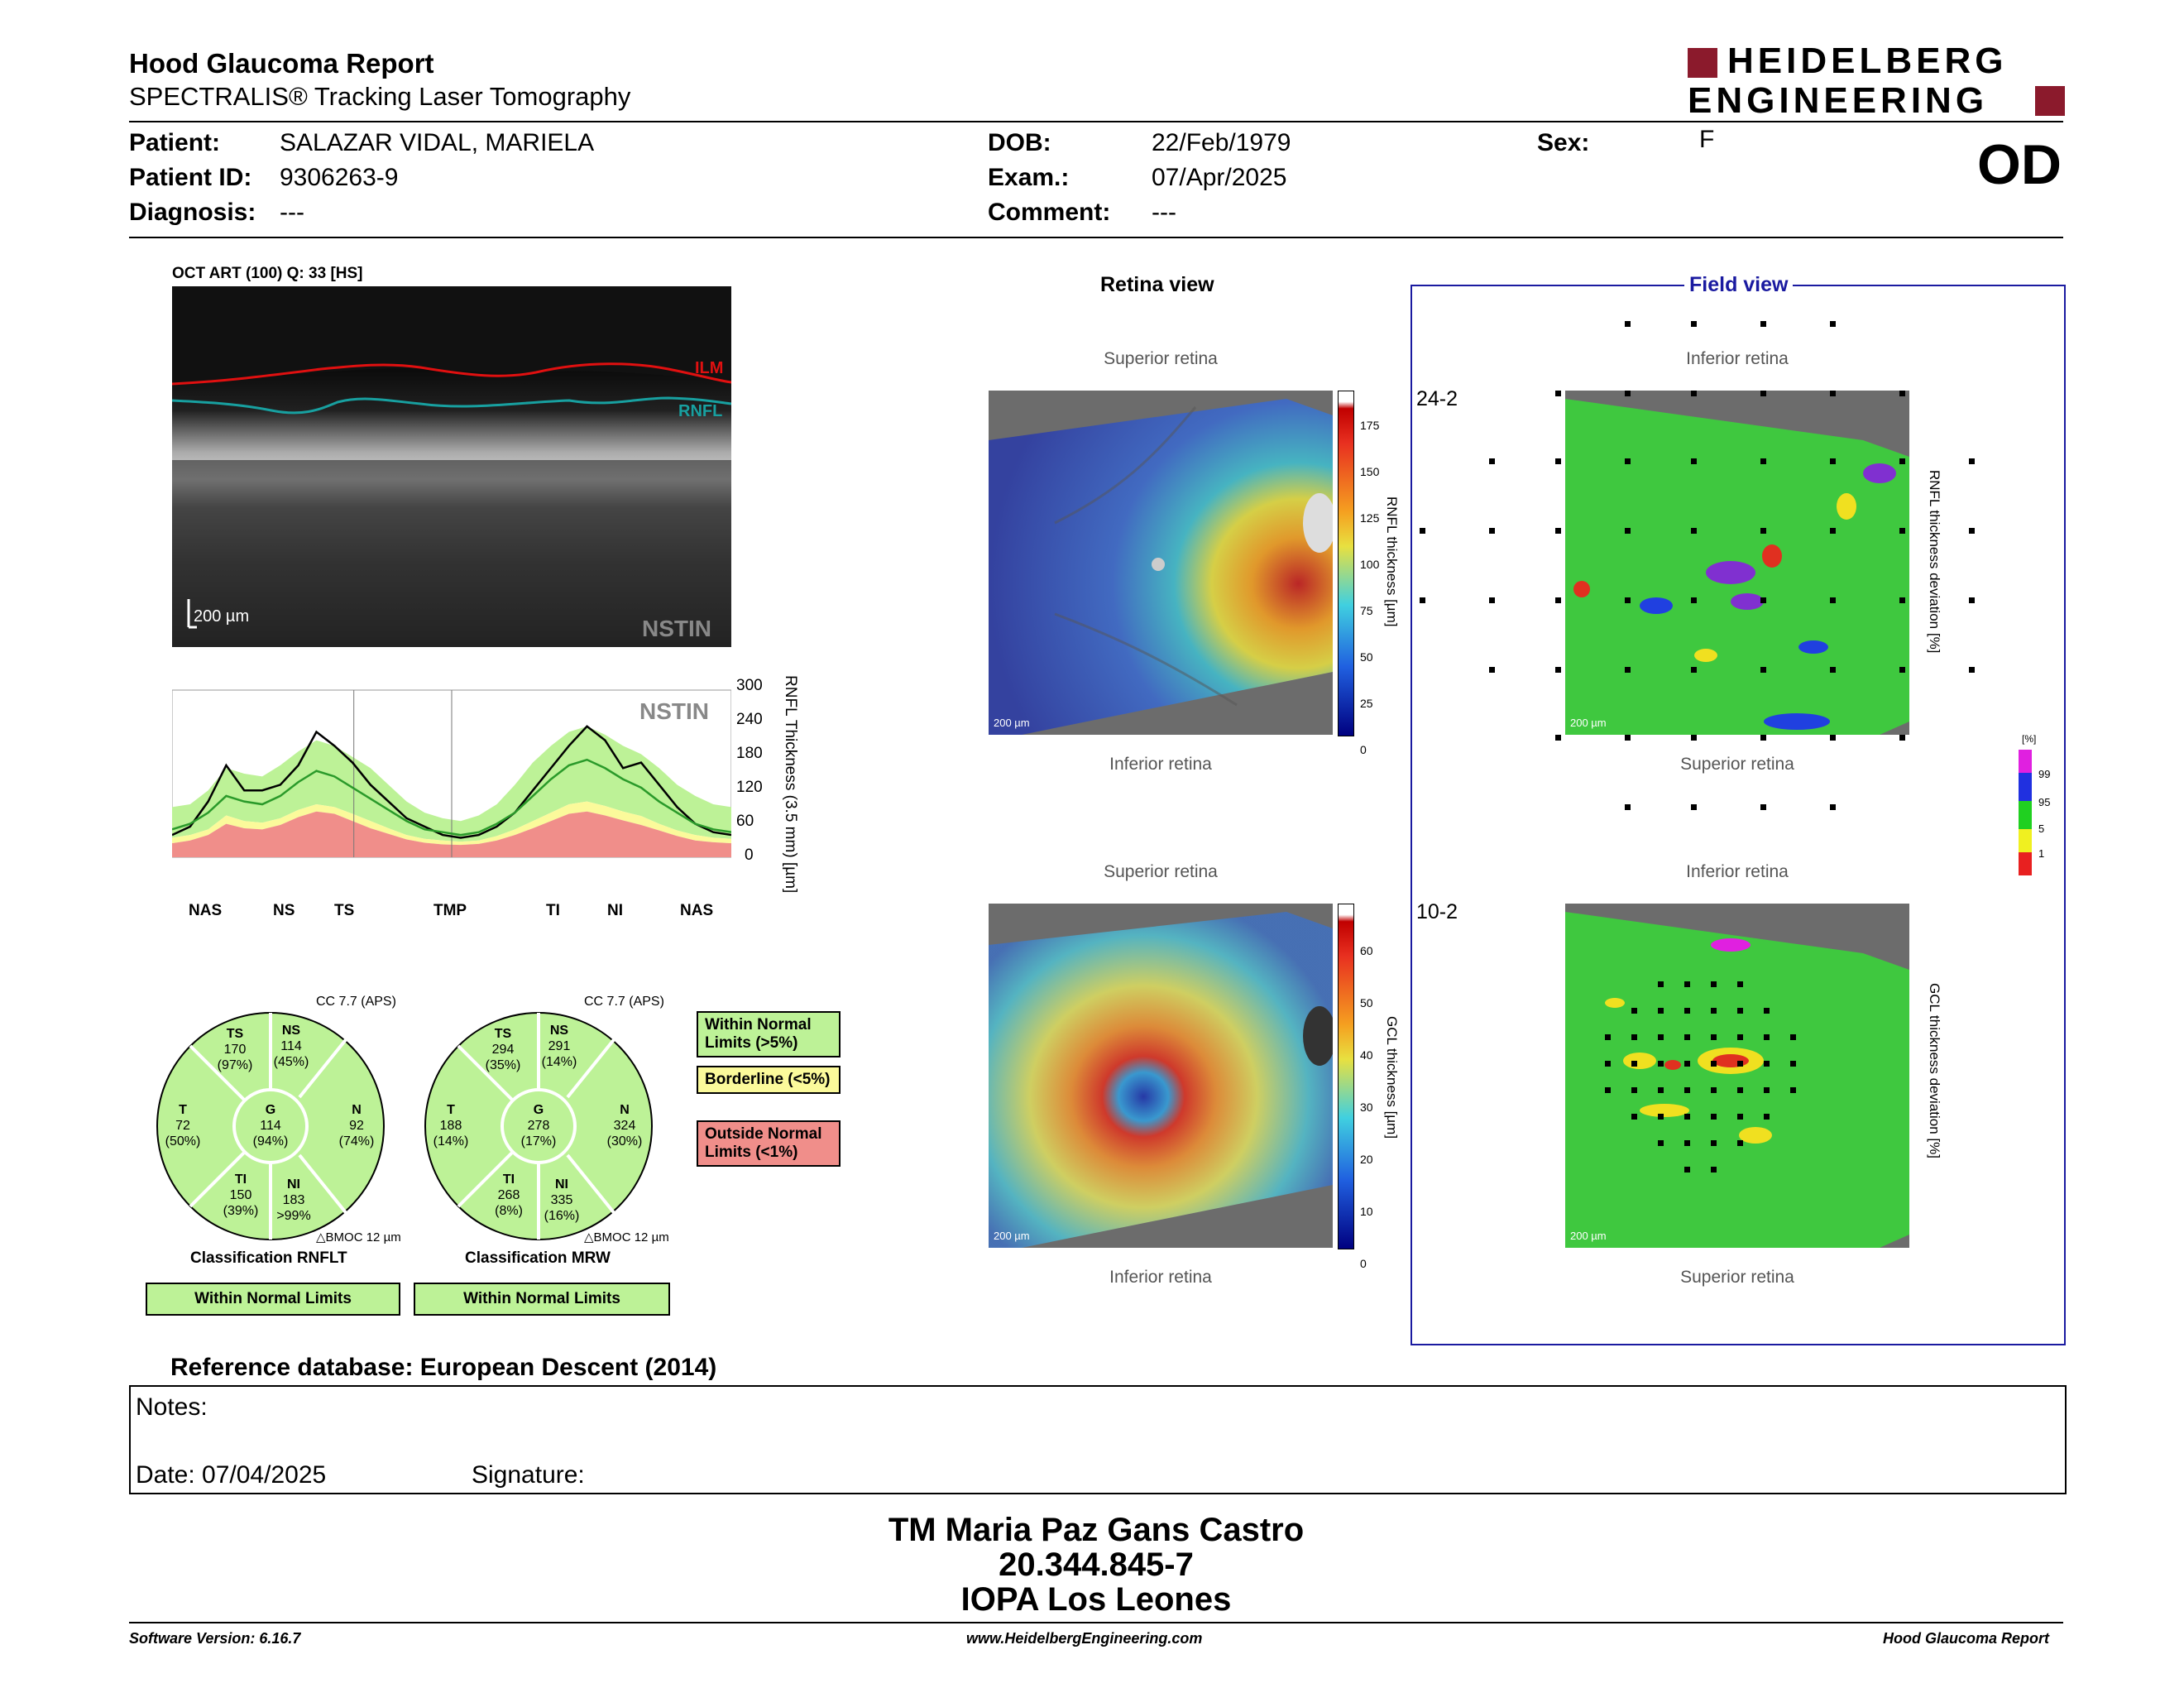 Image resolution: width=2184 pixels, height=1688 pixels. Describe the element at coordinates (624, 1126) in the screenshot. I see `mrw-n-value: 324` at that location.